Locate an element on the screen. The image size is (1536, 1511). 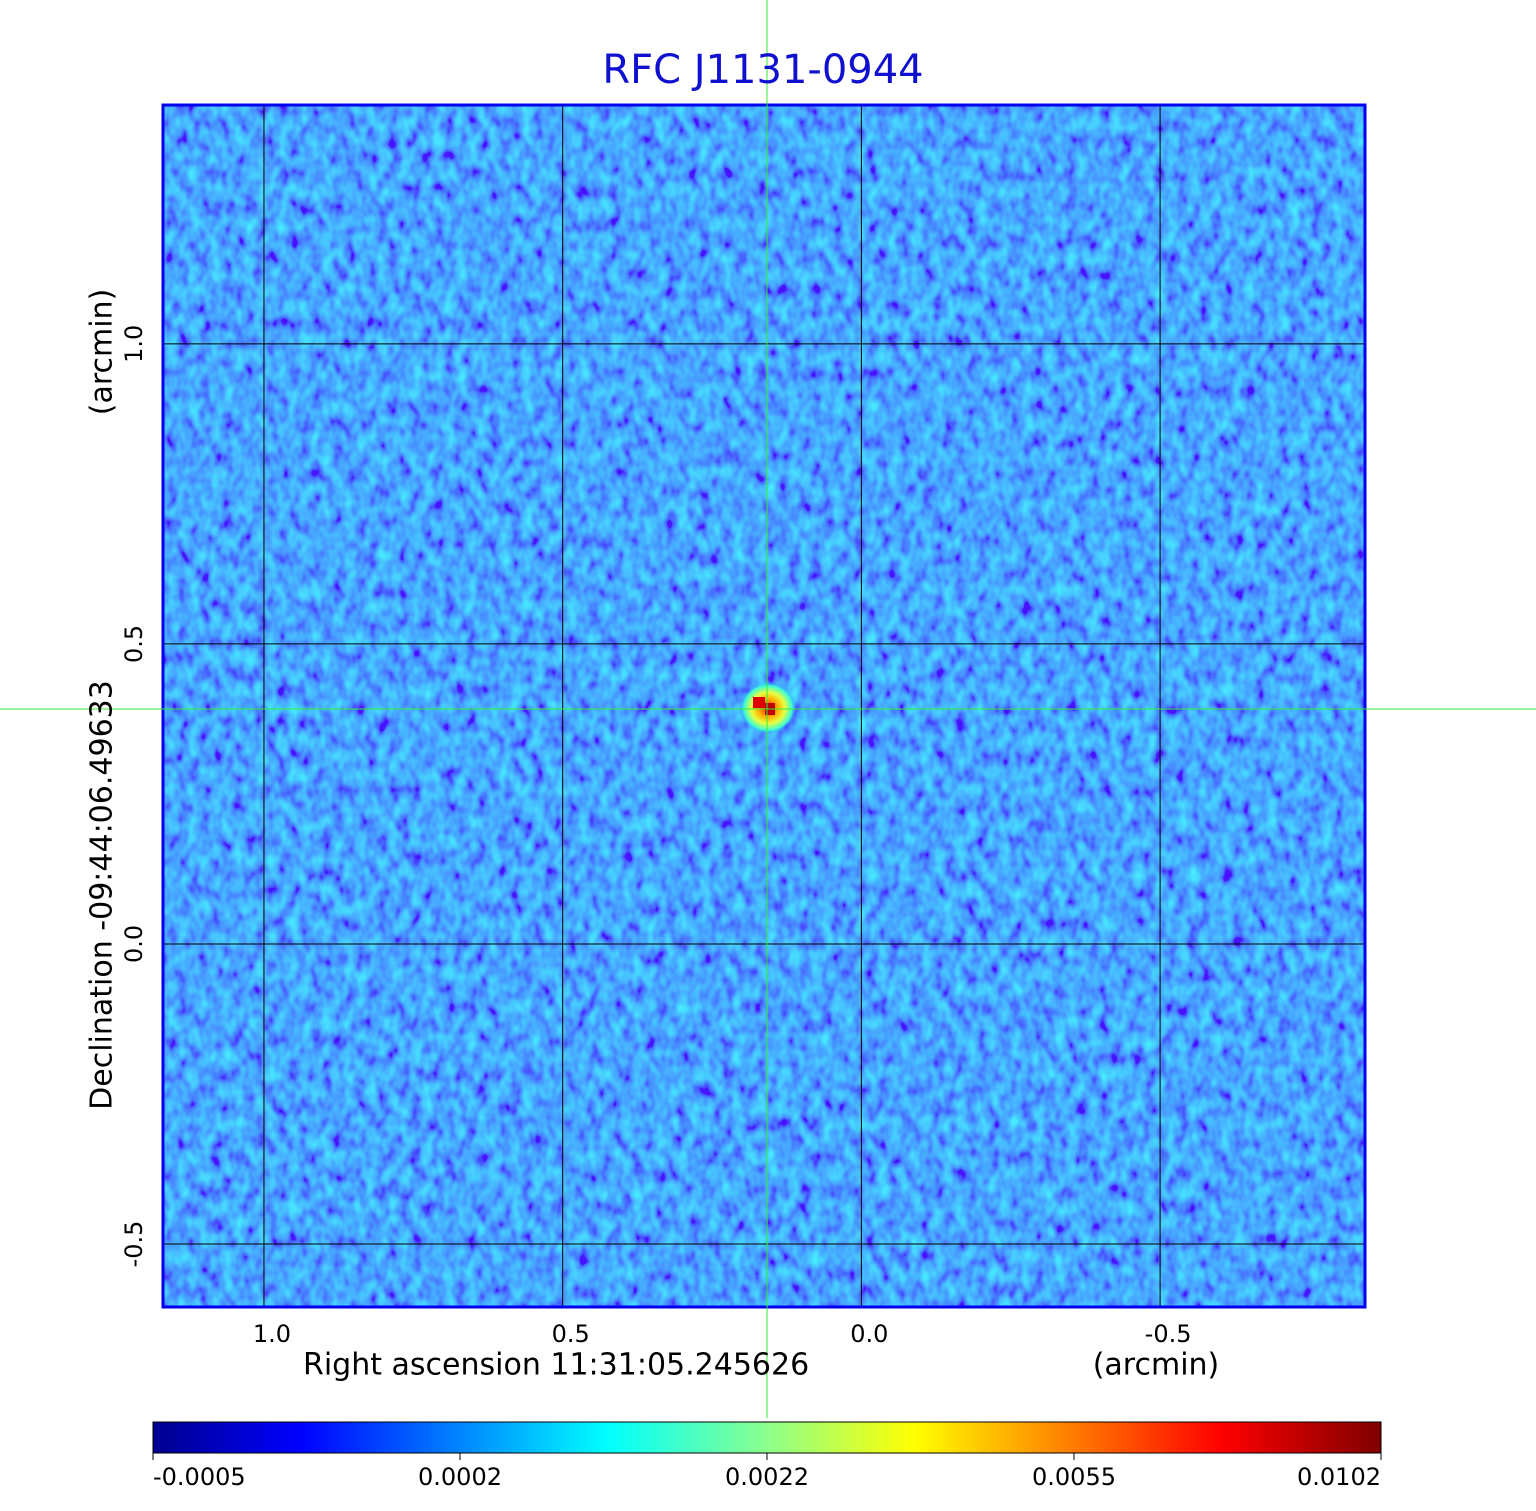
x-tick-label: 0.5 is located at coordinates (571, 1334).